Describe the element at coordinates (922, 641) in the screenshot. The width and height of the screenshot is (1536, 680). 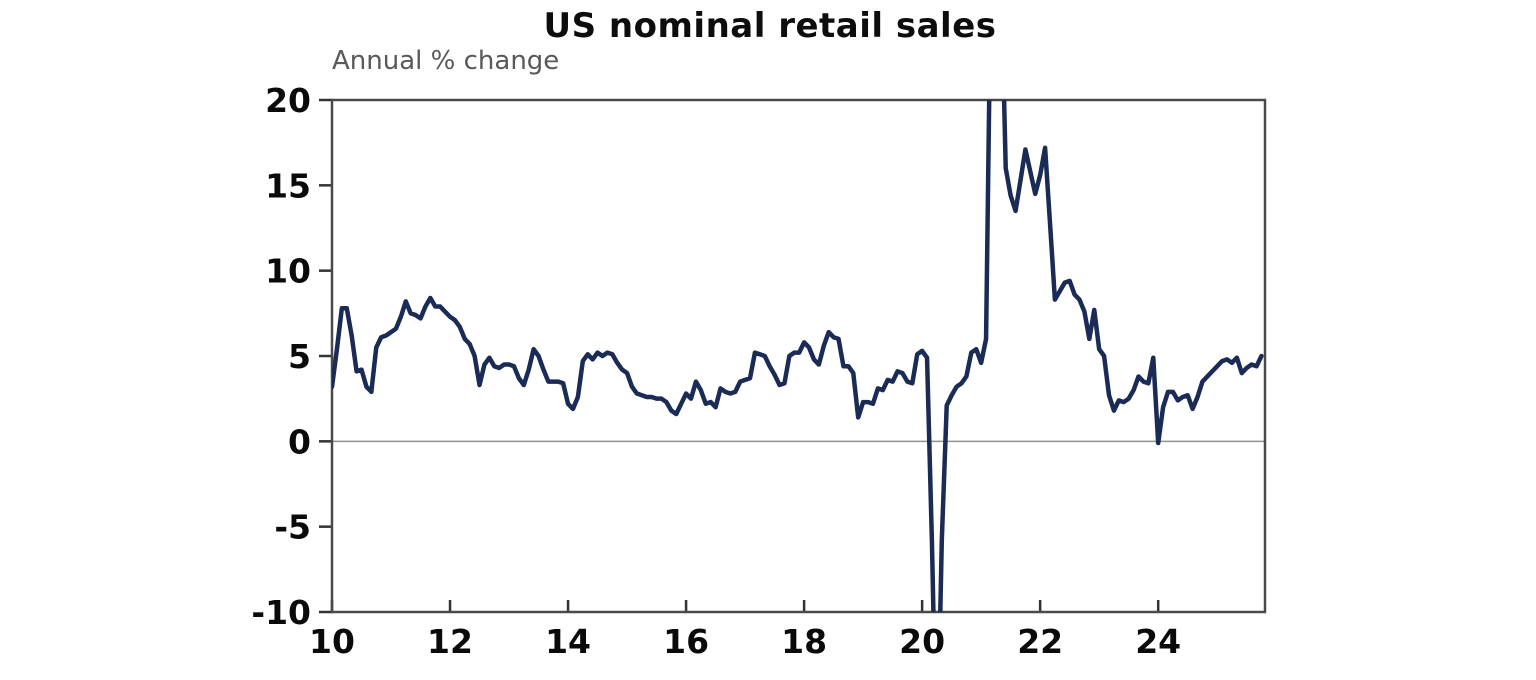
I see `x-tick-label: 20` at that location.